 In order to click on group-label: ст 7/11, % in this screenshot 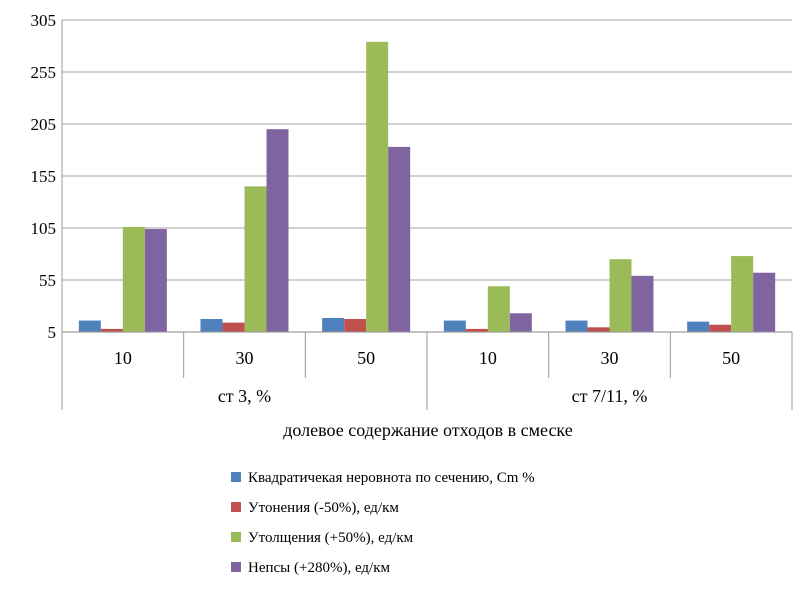, I will do `click(610, 396)`.